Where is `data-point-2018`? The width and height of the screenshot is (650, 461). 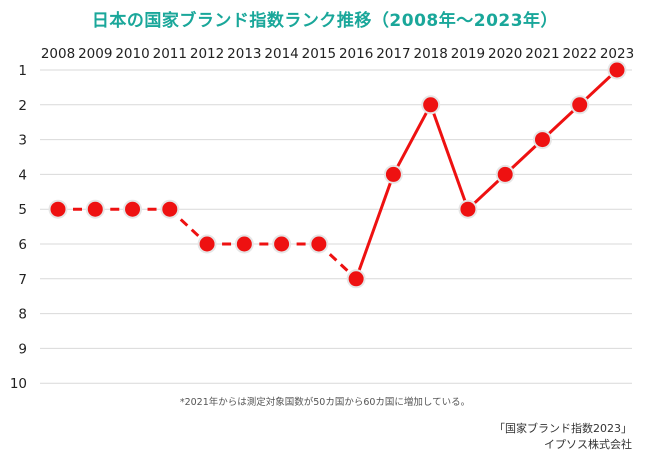
data-point-2018 is located at coordinates (431, 105).